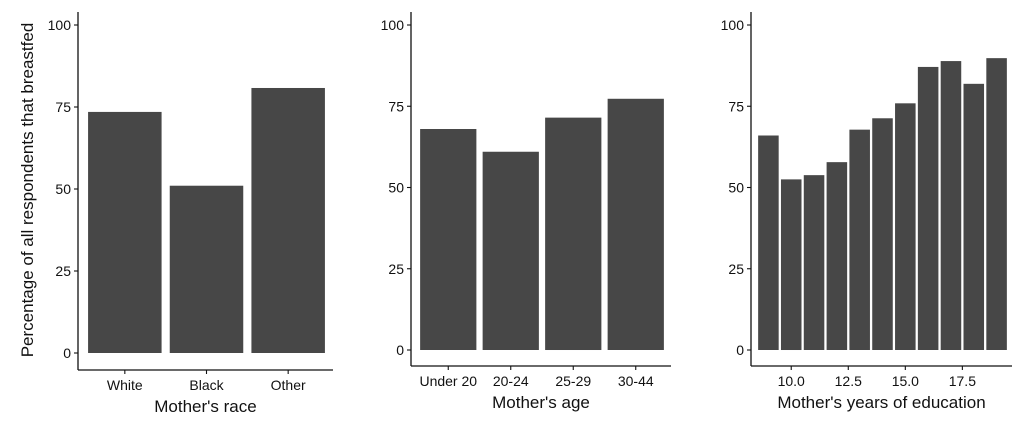  What do you see at coordinates (288, 385) in the screenshot?
I see `x-tick-label: Other` at bounding box center [288, 385].